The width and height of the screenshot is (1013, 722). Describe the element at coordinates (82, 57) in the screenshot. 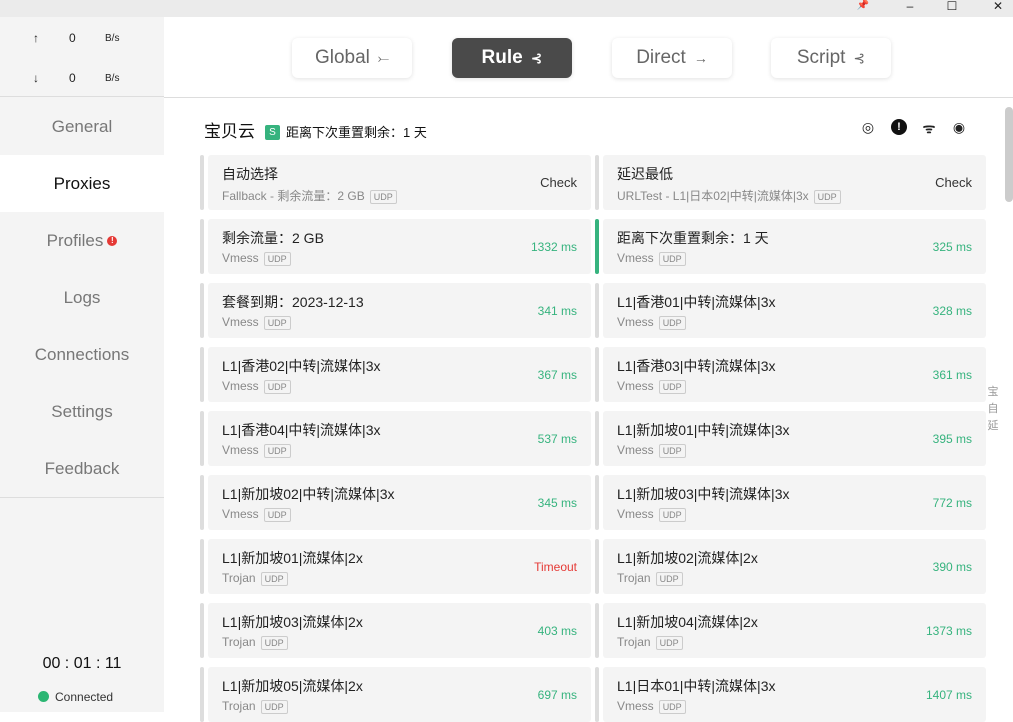

I see `traffic-panel: ↑ 0 B/s ↓ 0 B/s` at that location.